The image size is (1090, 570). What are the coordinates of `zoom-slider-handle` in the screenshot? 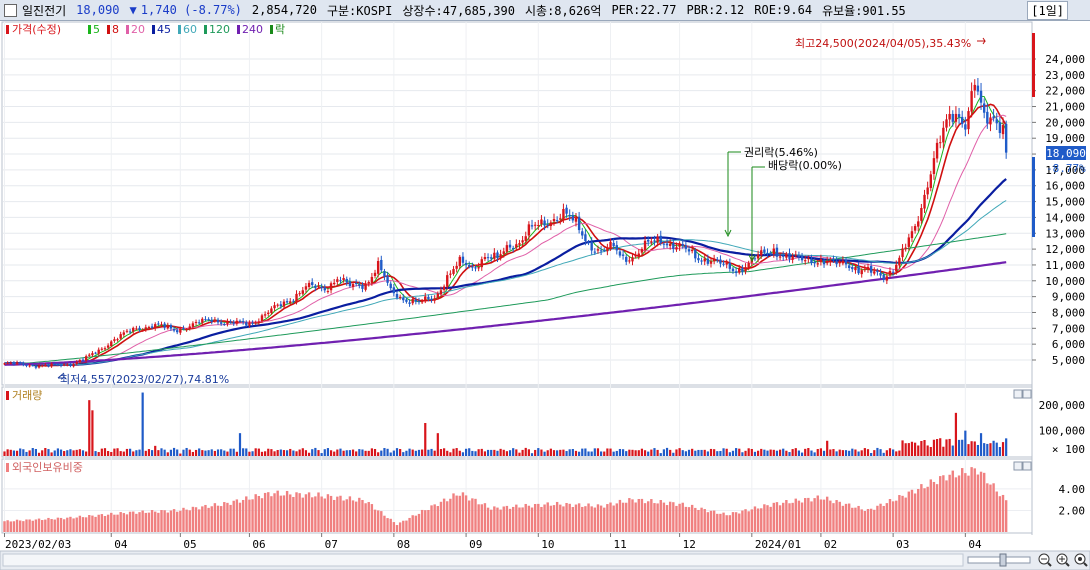 It's located at (1003, 560).